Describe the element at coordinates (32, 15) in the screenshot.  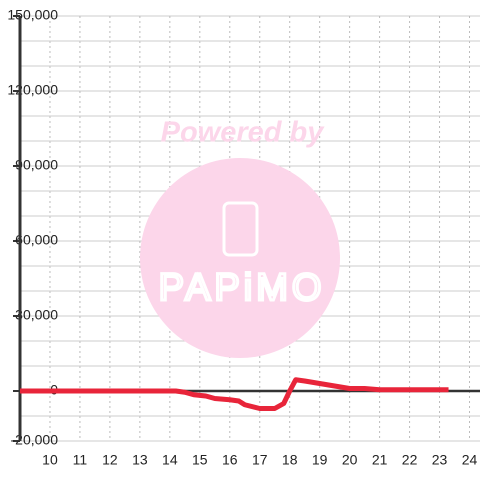
I see `y-tick-label: 150,000` at that location.